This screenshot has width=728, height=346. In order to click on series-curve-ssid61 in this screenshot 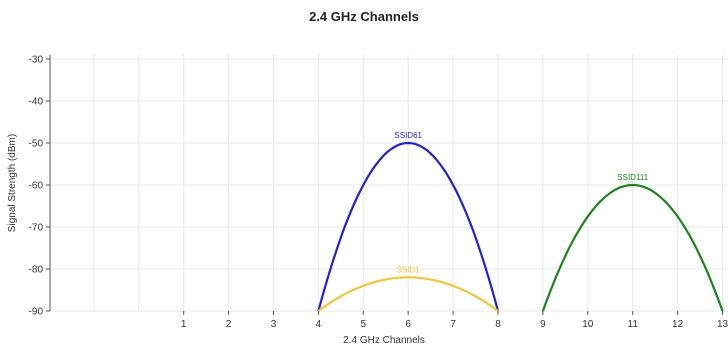, I will do `click(408, 226)`.